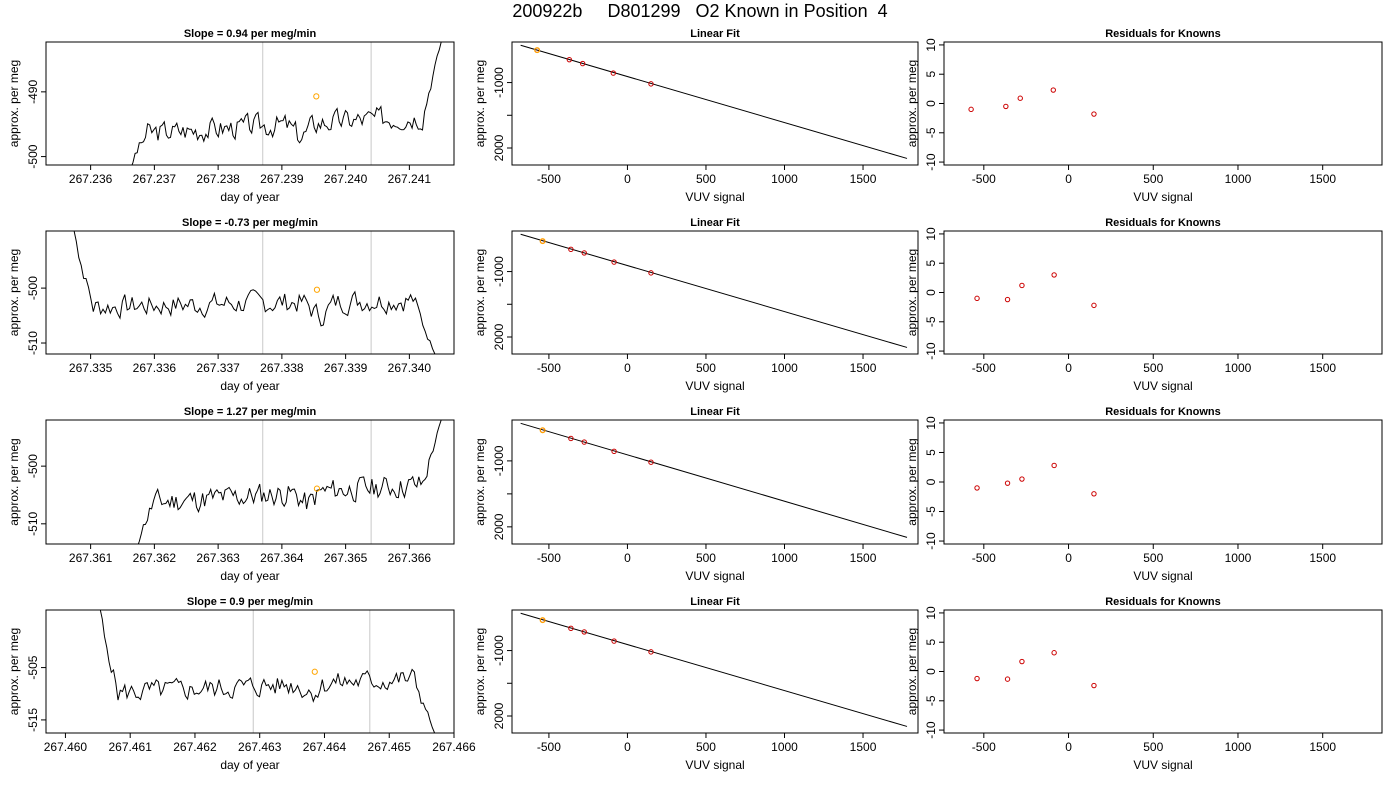 Image resolution: width=1400 pixels, height=800 pixels. Describe the element at coordinates (1162, 765) in the screenshot. I see `x-axis-label: VUV signal` at that location.